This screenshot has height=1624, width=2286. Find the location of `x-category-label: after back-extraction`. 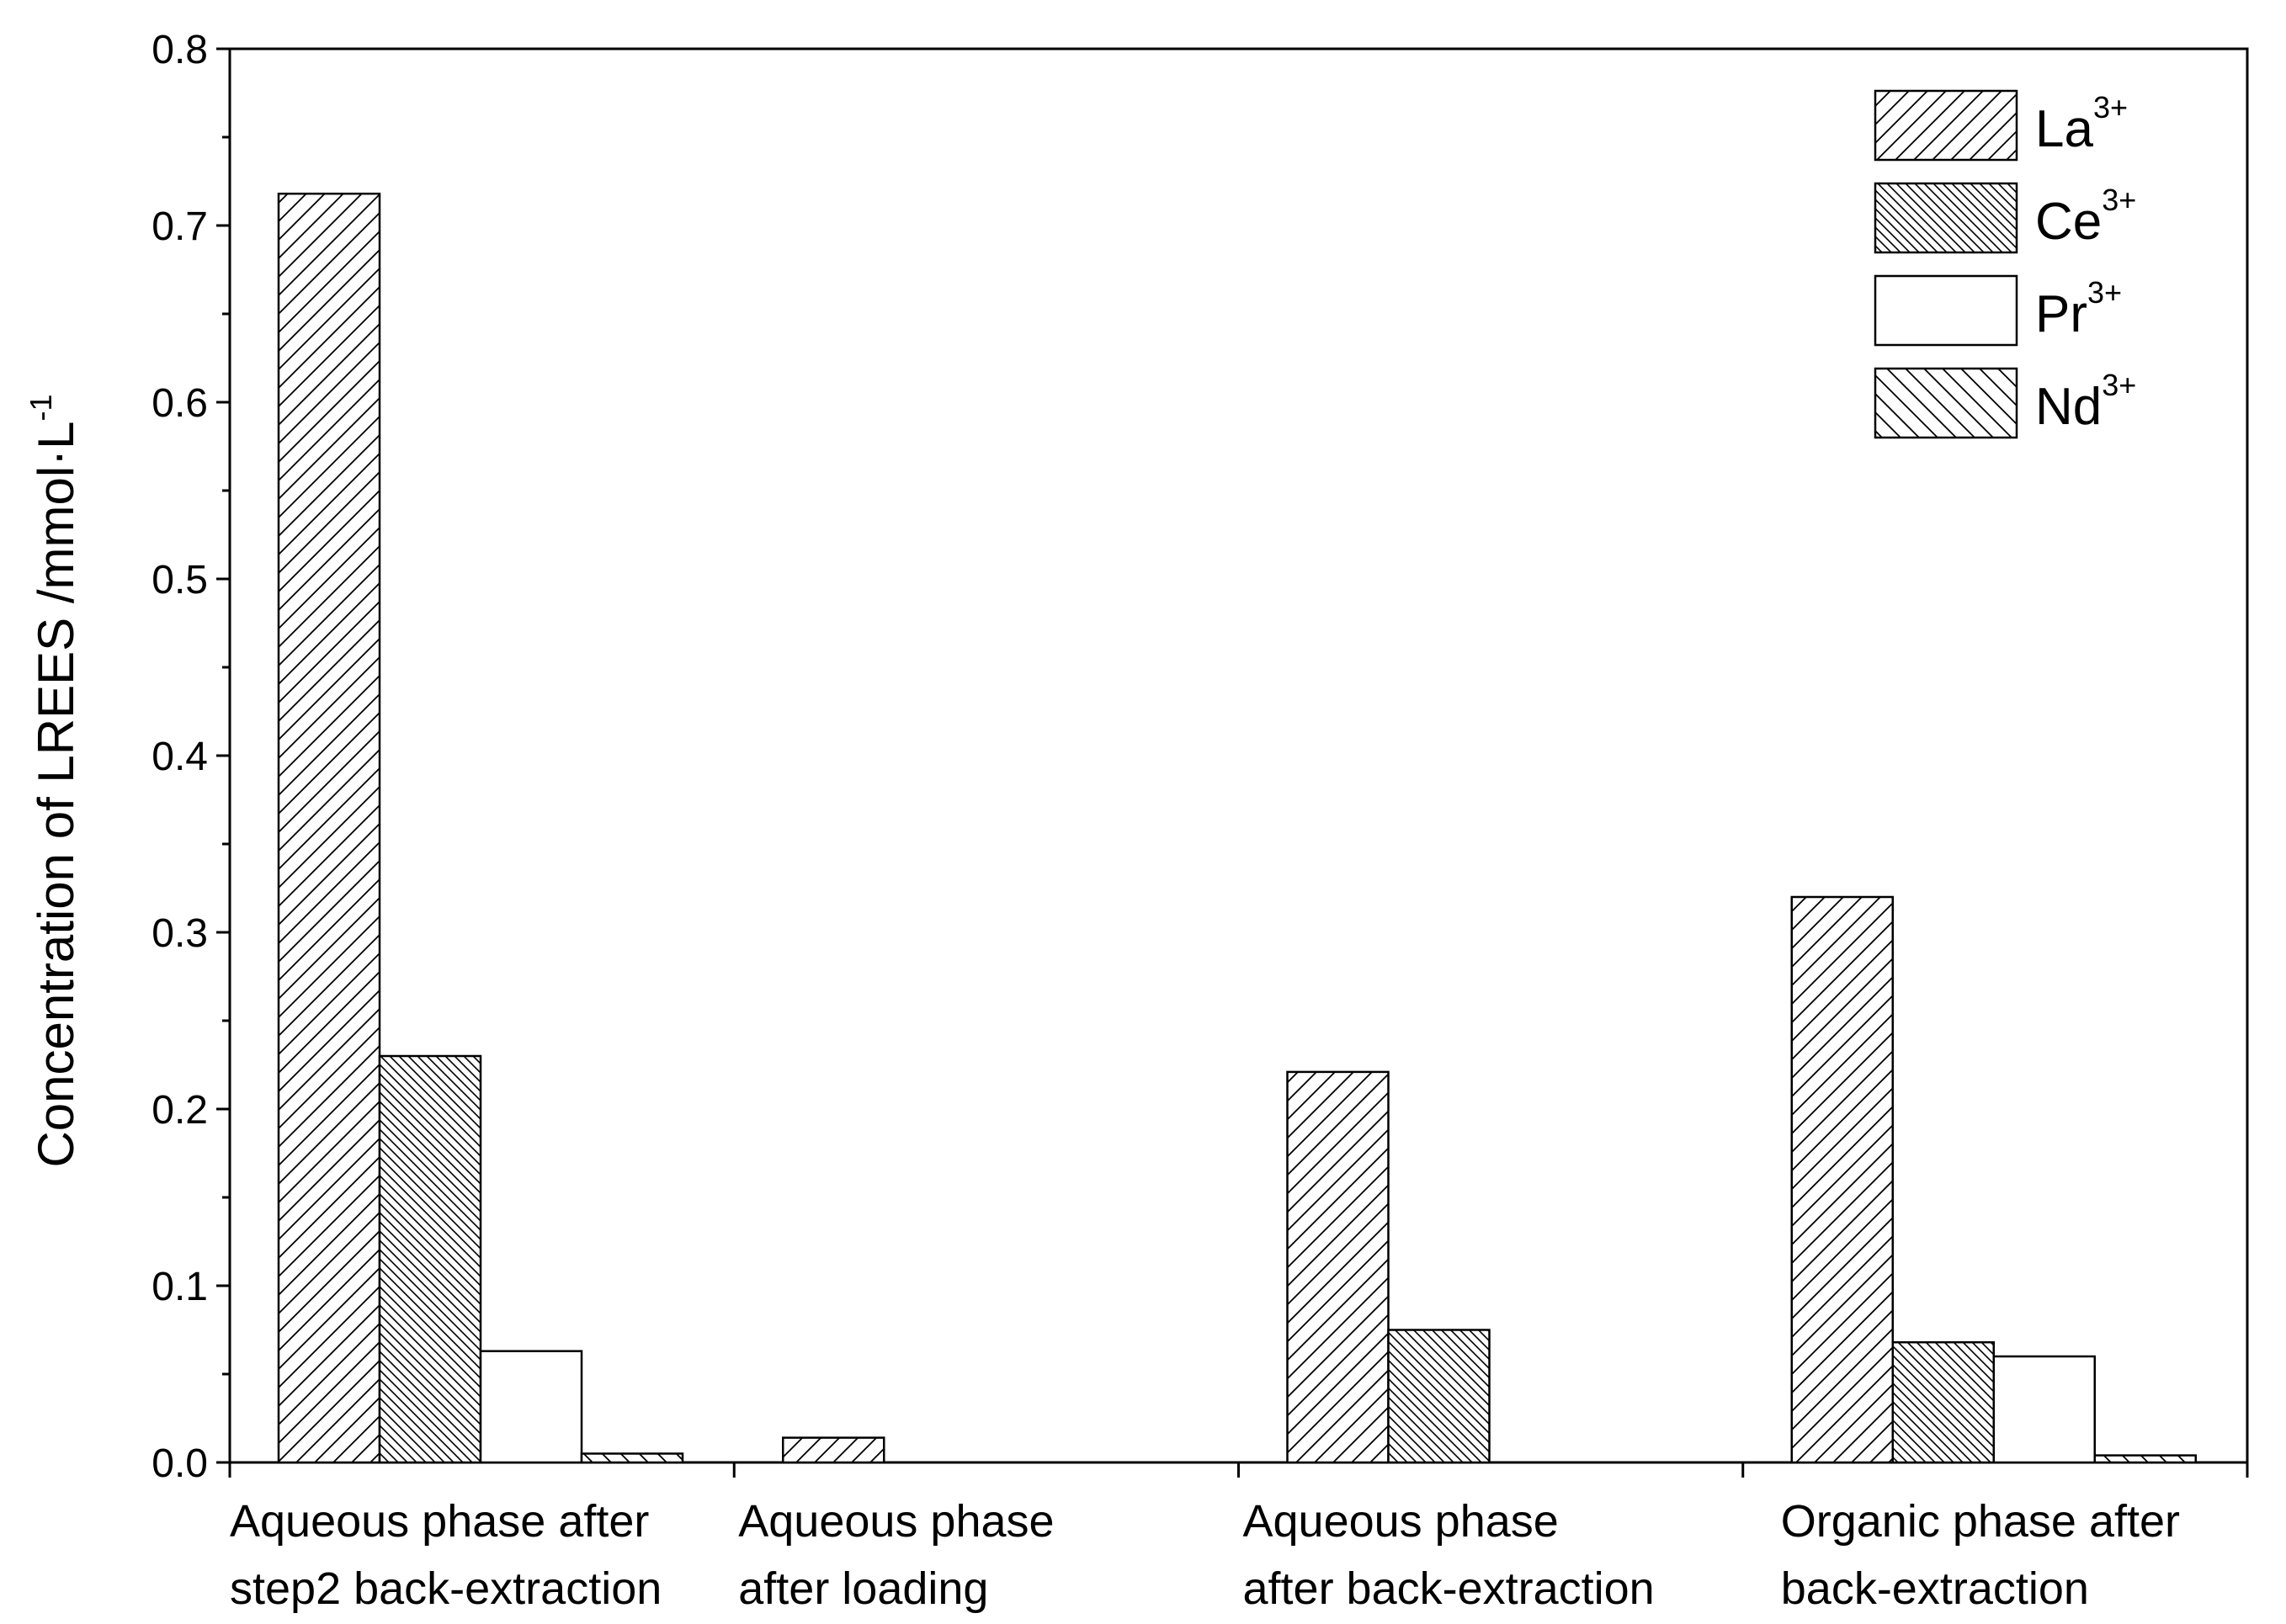

x-category-label: after back-extraction is located at coordinates (1449, 1588).